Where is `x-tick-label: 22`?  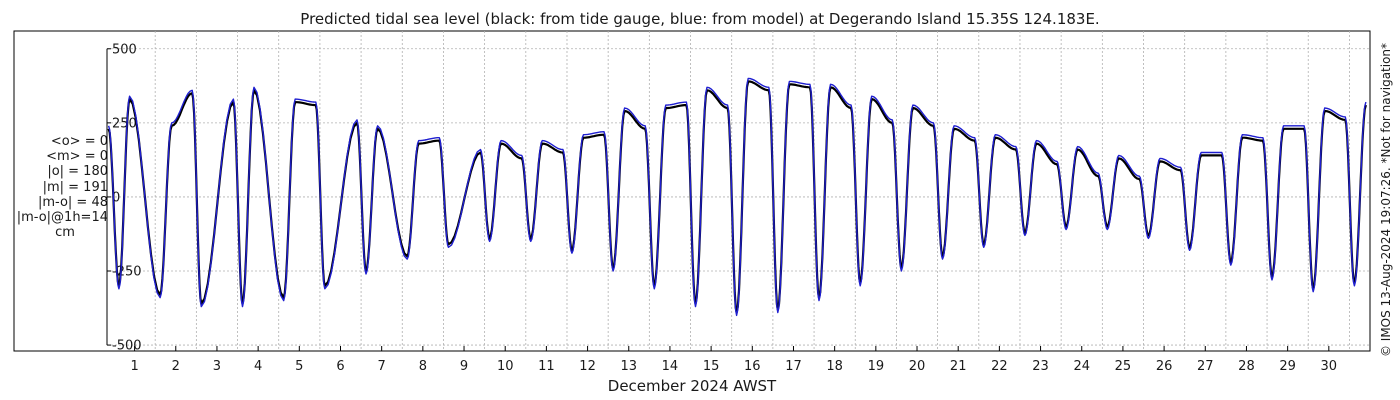 x-tick-label: 22 is located at coordinates (999, 366).